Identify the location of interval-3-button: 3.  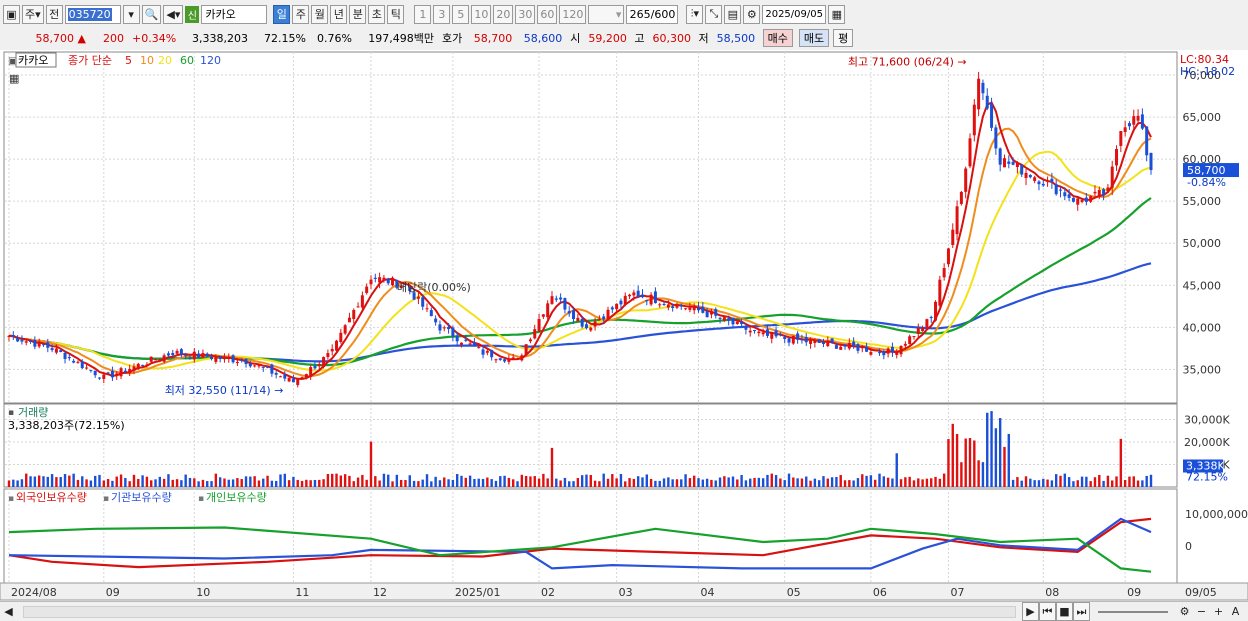
(442, 14).